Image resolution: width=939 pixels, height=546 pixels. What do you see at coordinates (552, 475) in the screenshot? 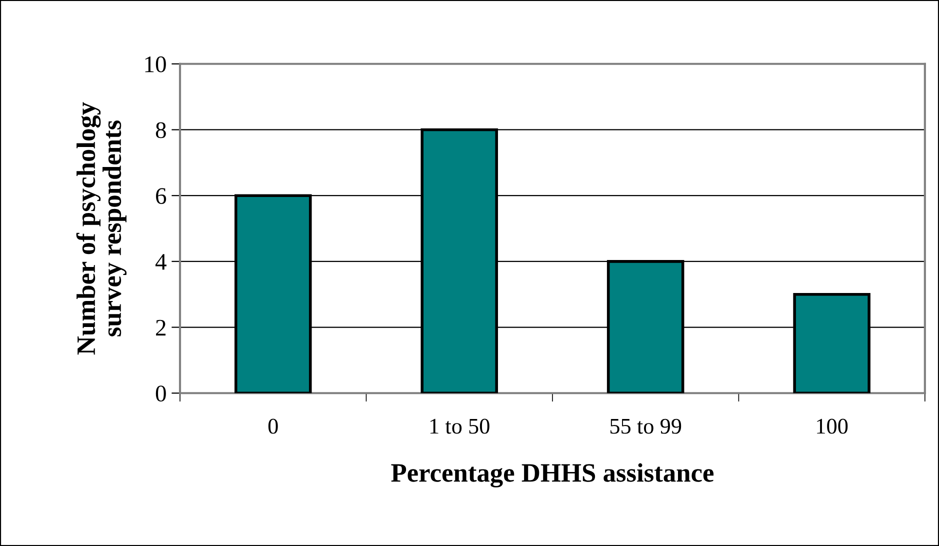
I see `x-axis-title: Percentage DHHS assistance` at bounding box center [552, 475].